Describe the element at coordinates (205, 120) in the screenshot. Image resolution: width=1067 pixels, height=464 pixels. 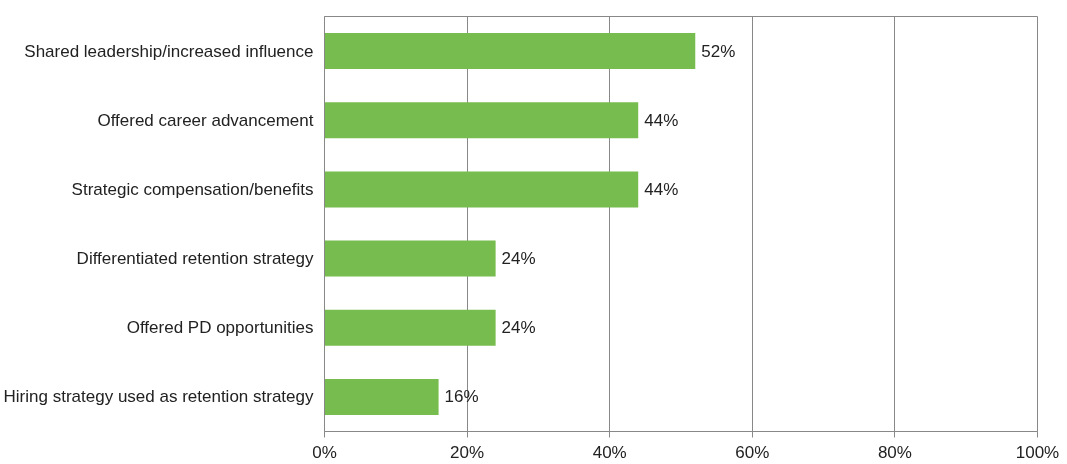
I see `y-tick-label: Offered career advancement` at that location.